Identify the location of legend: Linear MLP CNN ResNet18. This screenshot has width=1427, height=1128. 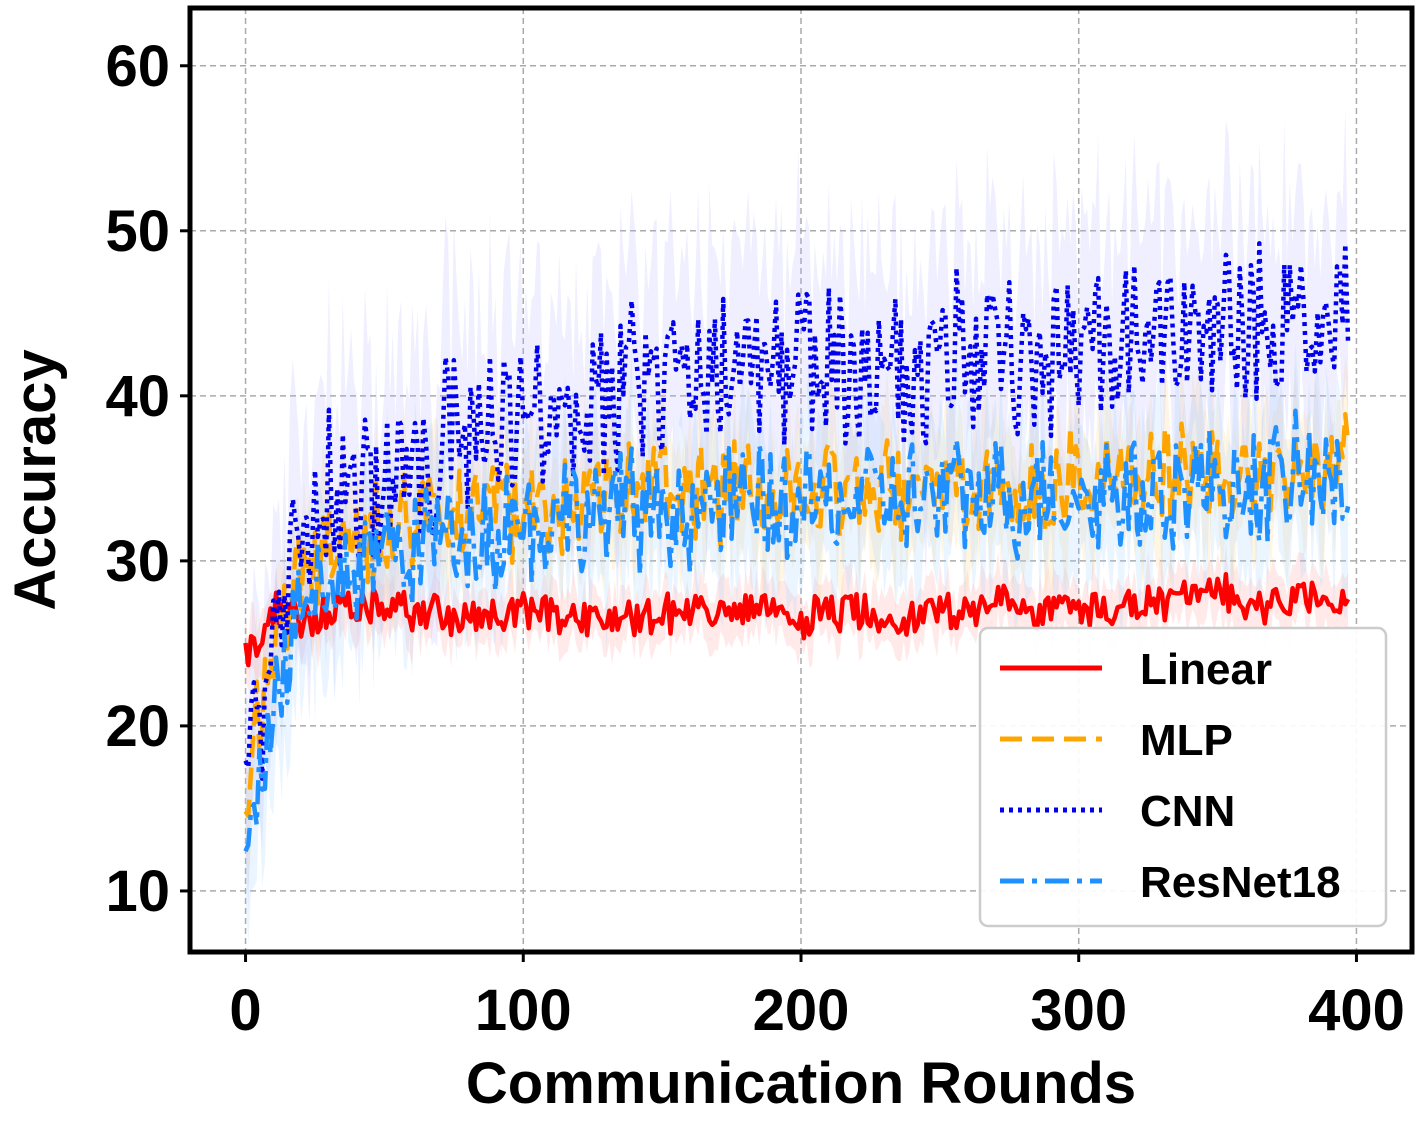
(1183, 777).